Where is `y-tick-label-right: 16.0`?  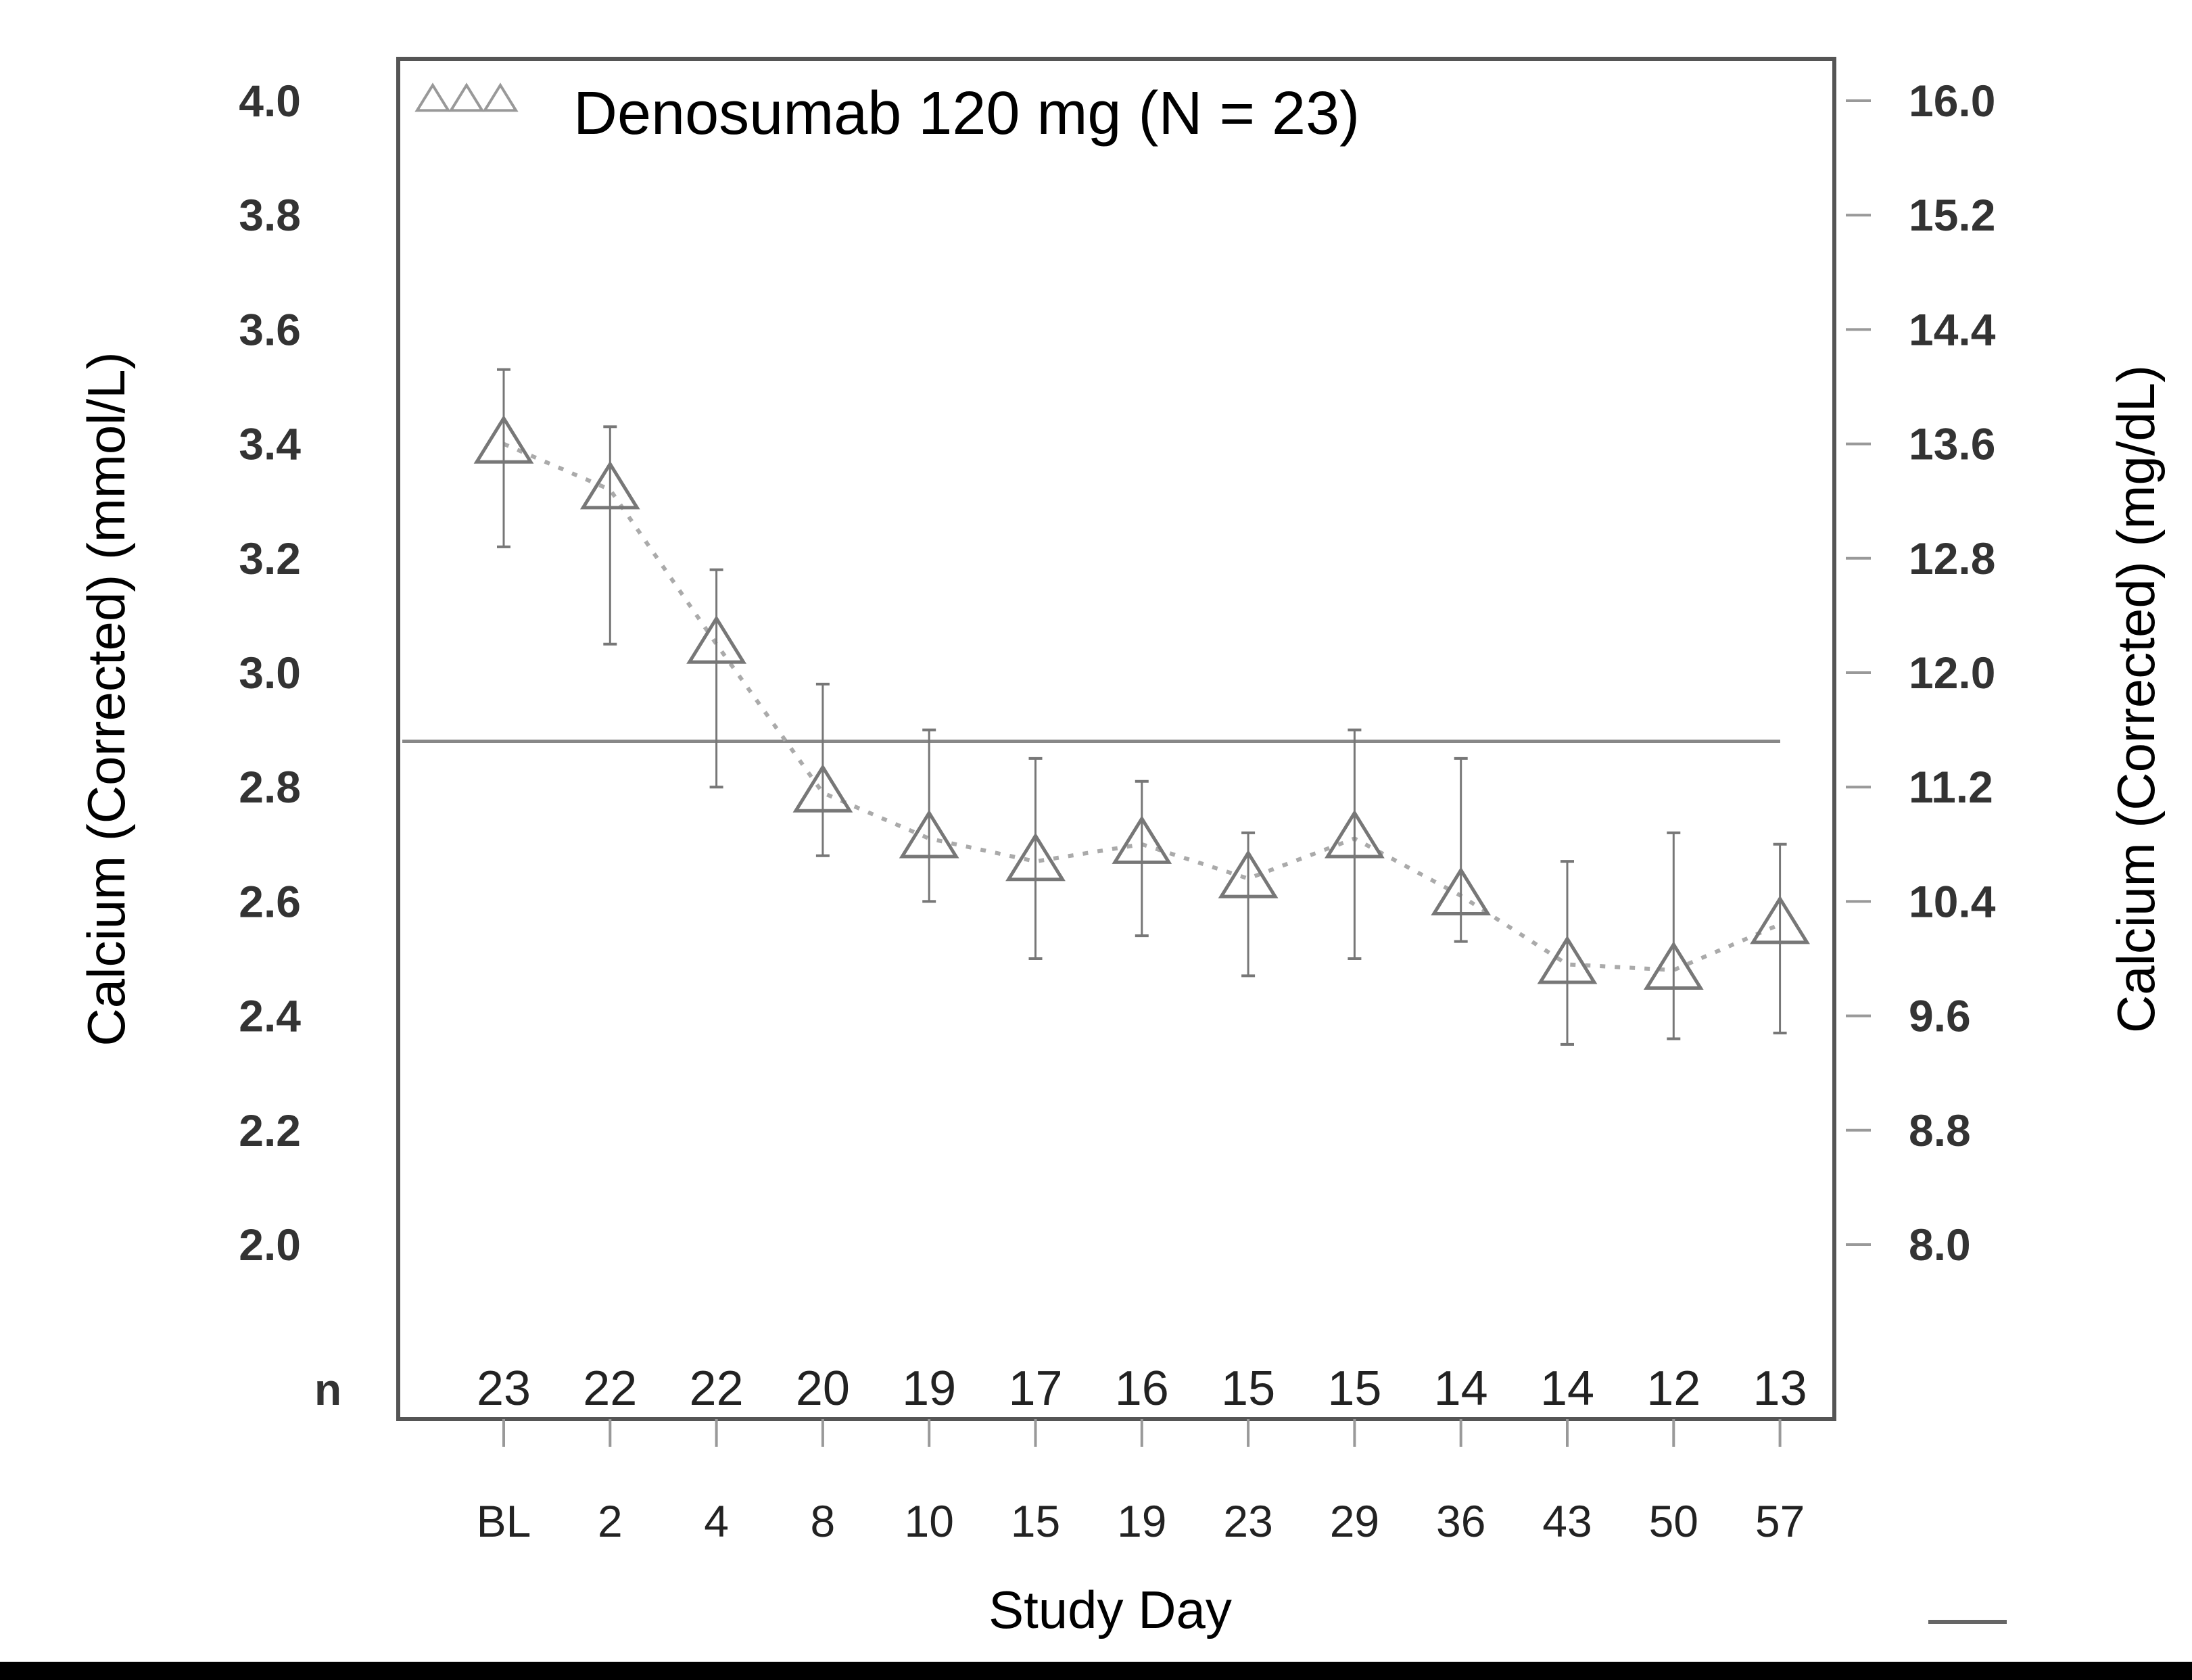
y-tick-label-right: 16.0 is located at coordinates (1952, 101).